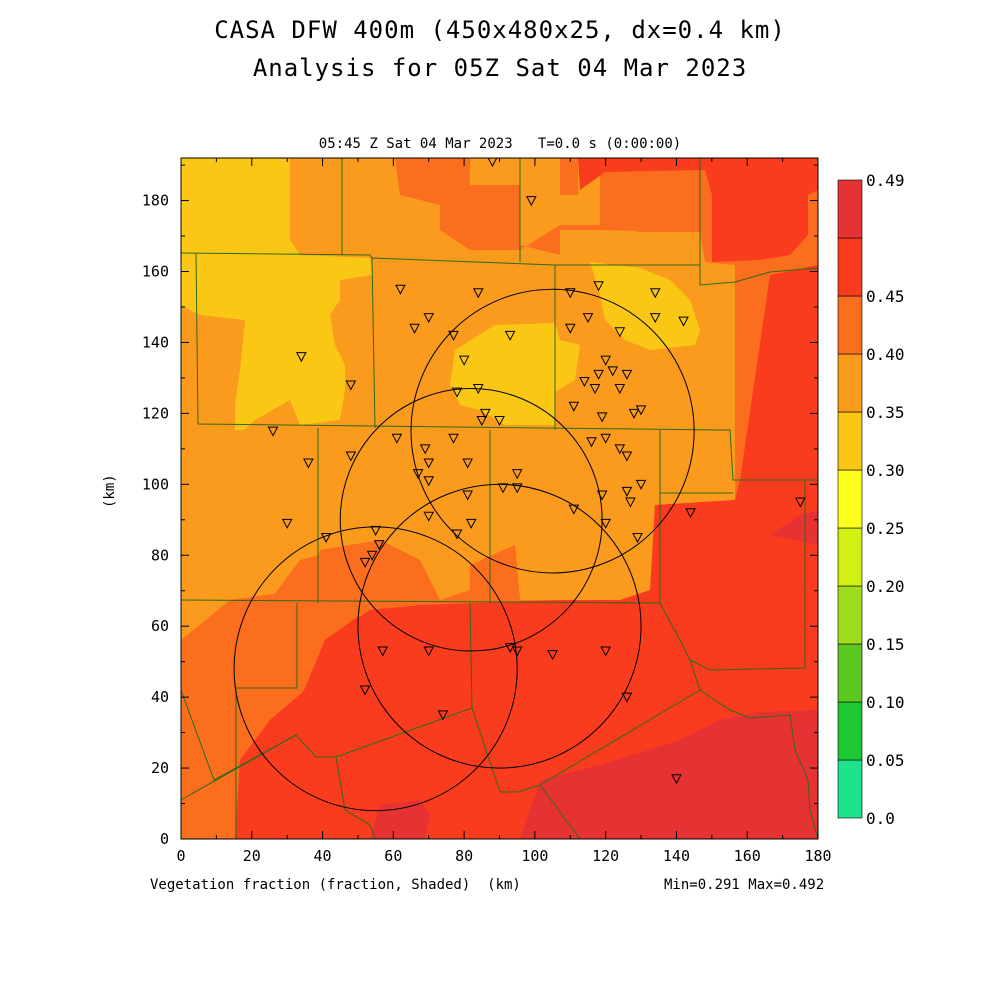  Describe the element at coordinates (276, 294) in the screenshot. I see `field-025-nw` at that location.